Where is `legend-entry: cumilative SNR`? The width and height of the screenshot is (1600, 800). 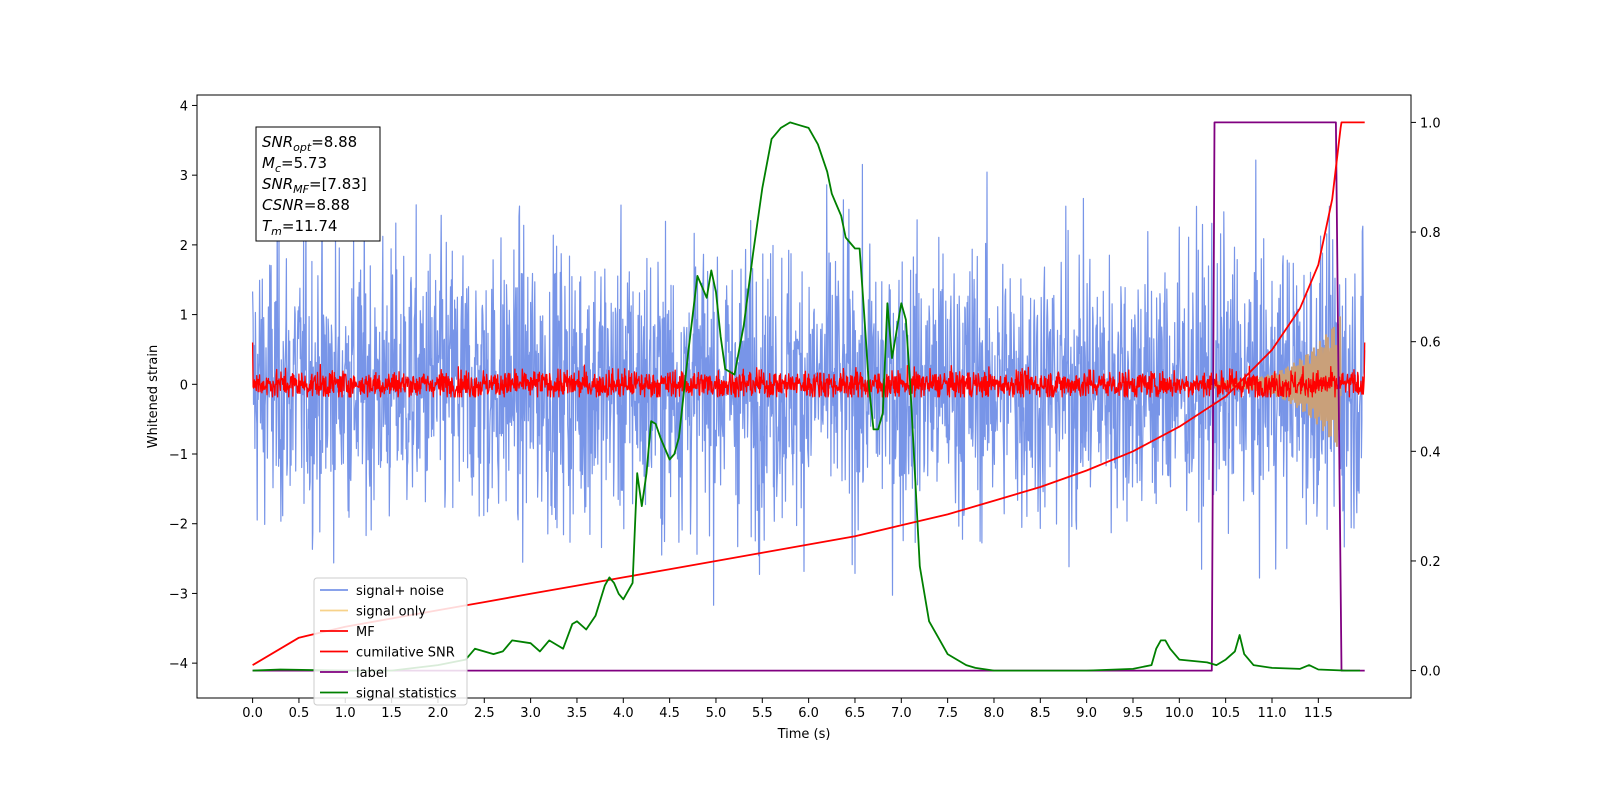
legend-entry: cumilative SNR is located at coordinates (405, 653).